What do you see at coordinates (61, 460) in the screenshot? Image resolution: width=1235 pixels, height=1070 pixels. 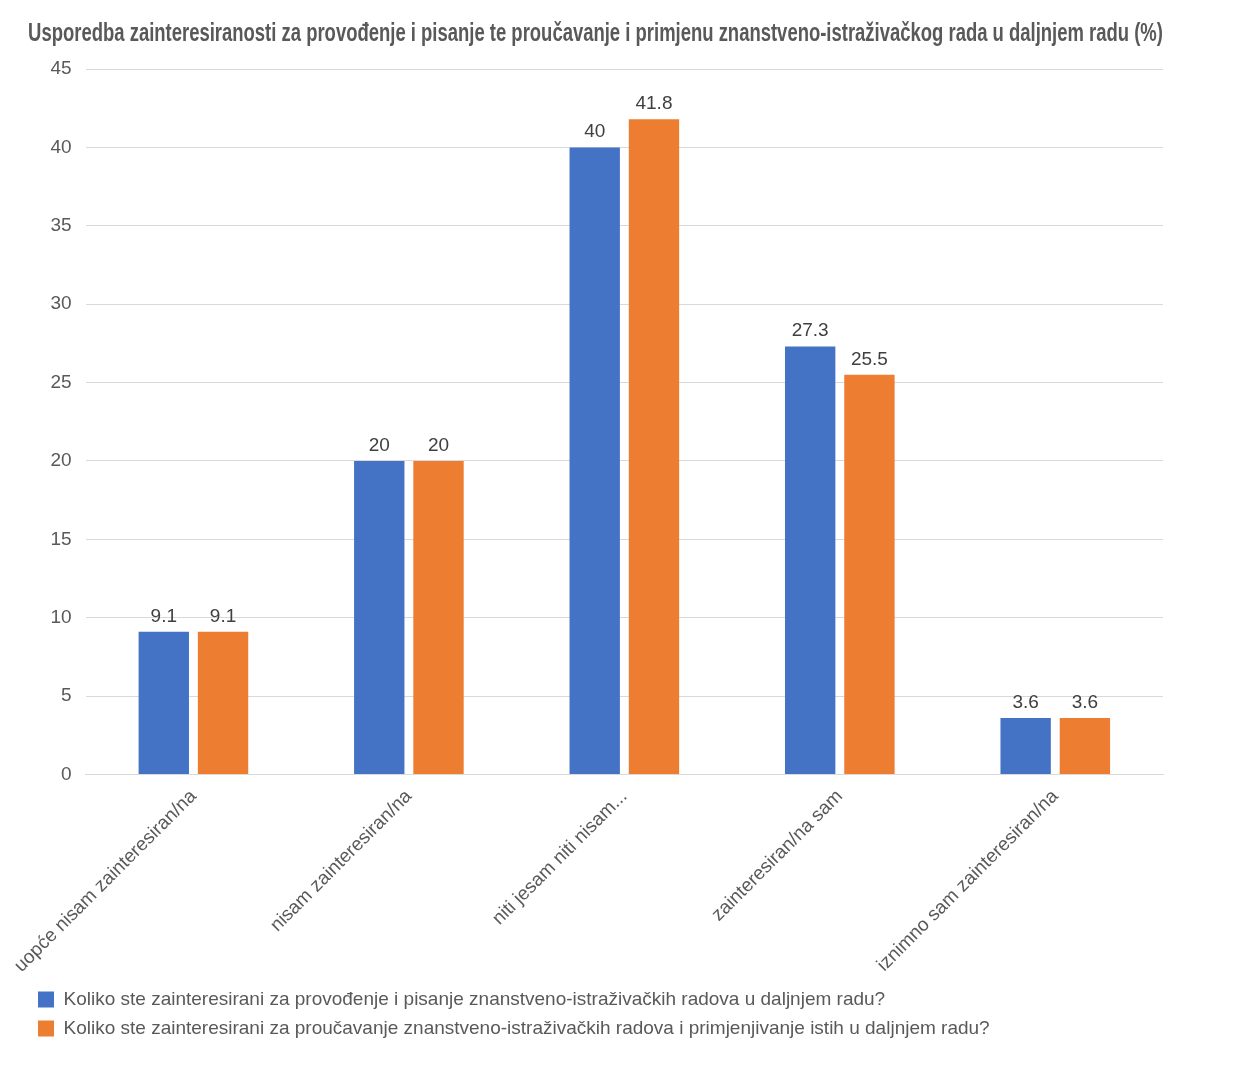 I see `y-tick-label: 20` at bounding box center [61, 460].